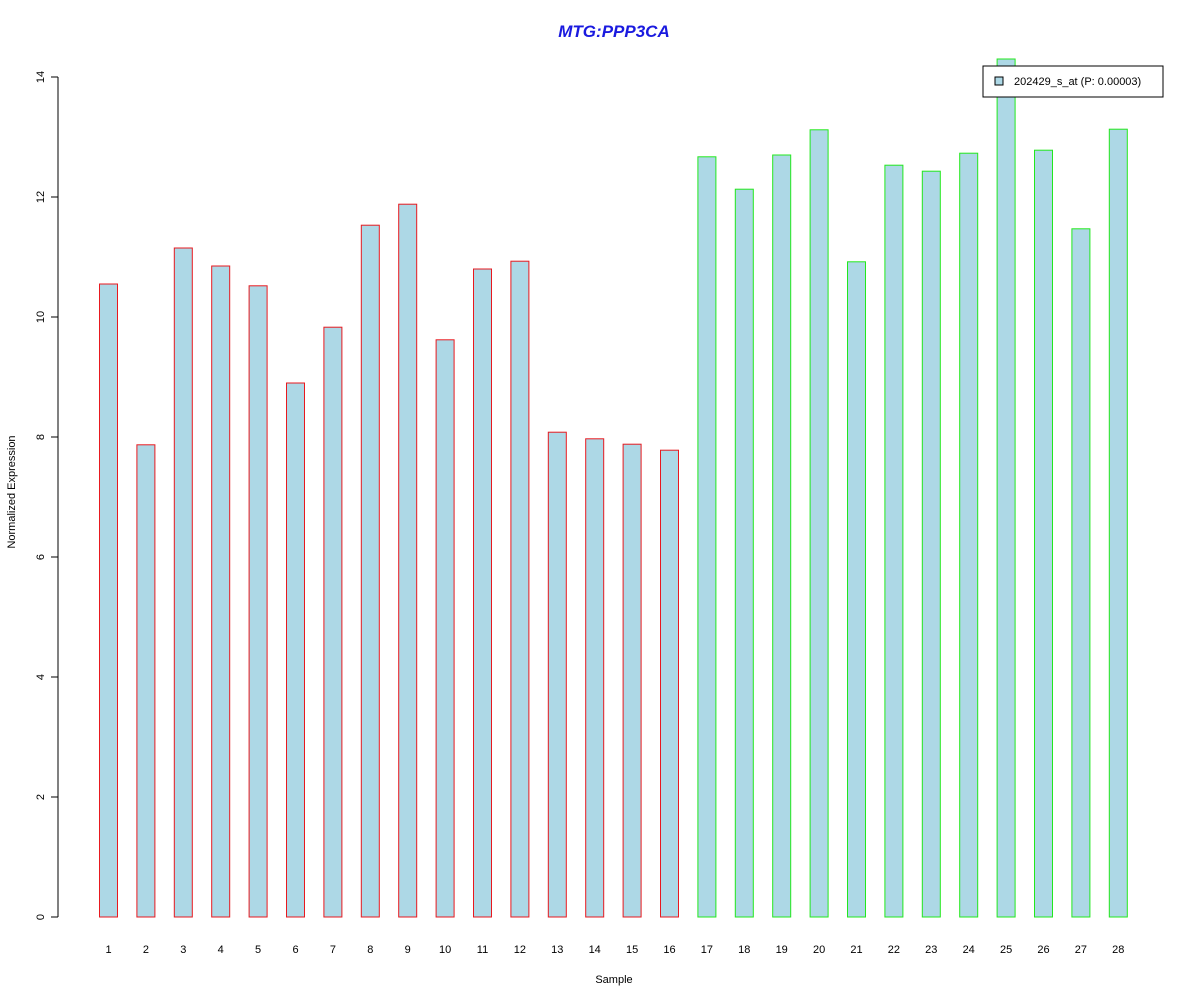  Describe the element at coordinates (894, 950) in the screenshot. I see `x-tick-label: 22` at that location.